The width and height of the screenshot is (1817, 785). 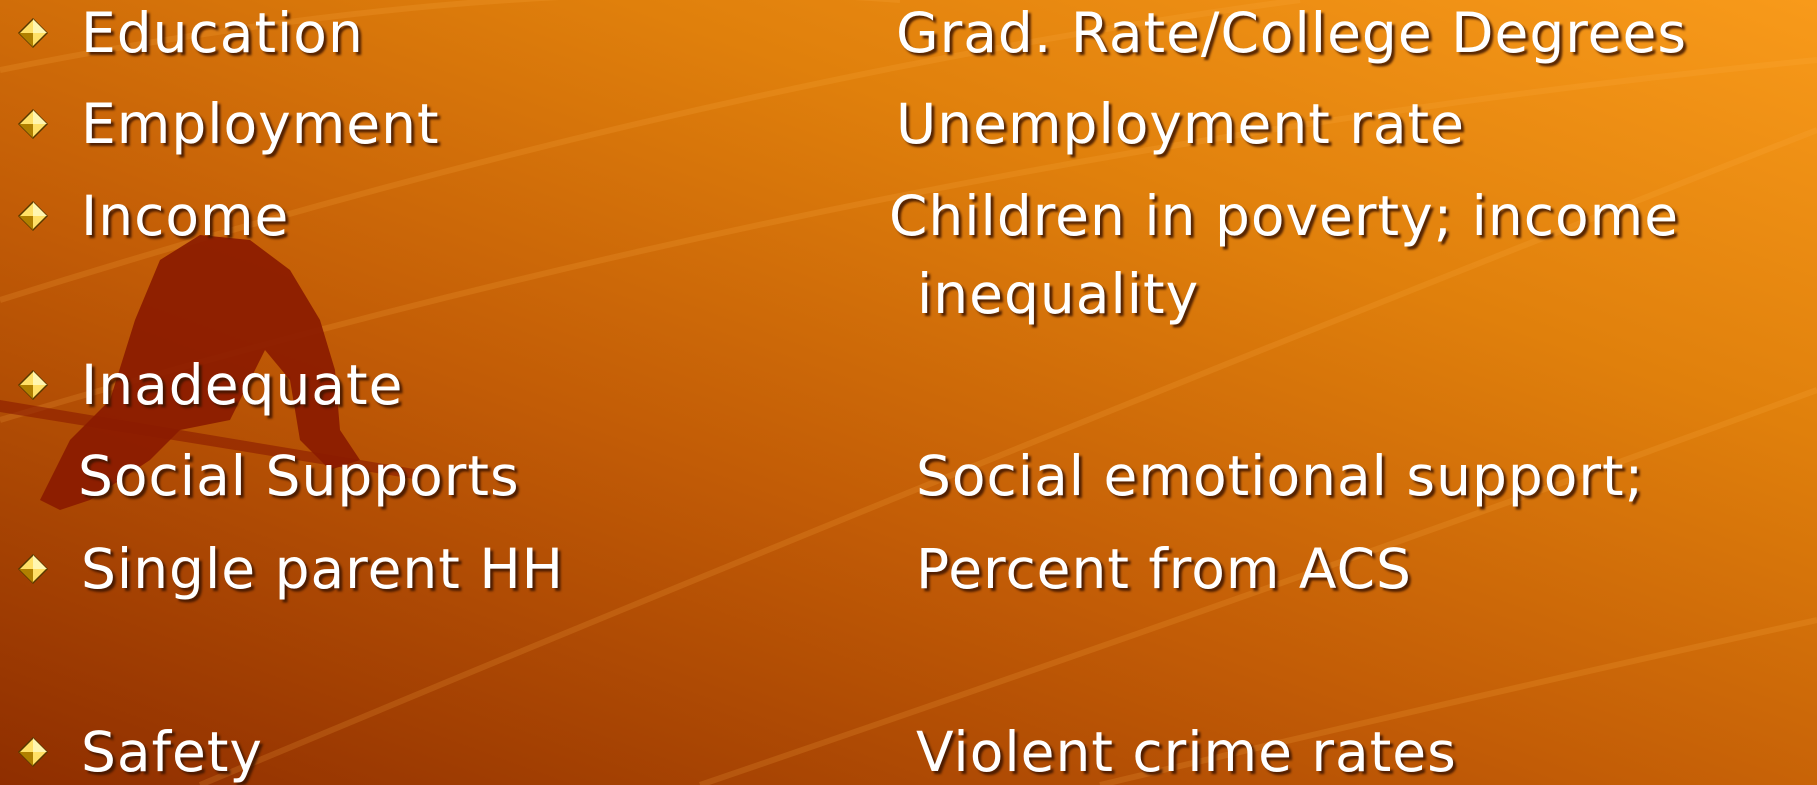 I want to click on left-label: Social Supports, so click(x=299, y=476).